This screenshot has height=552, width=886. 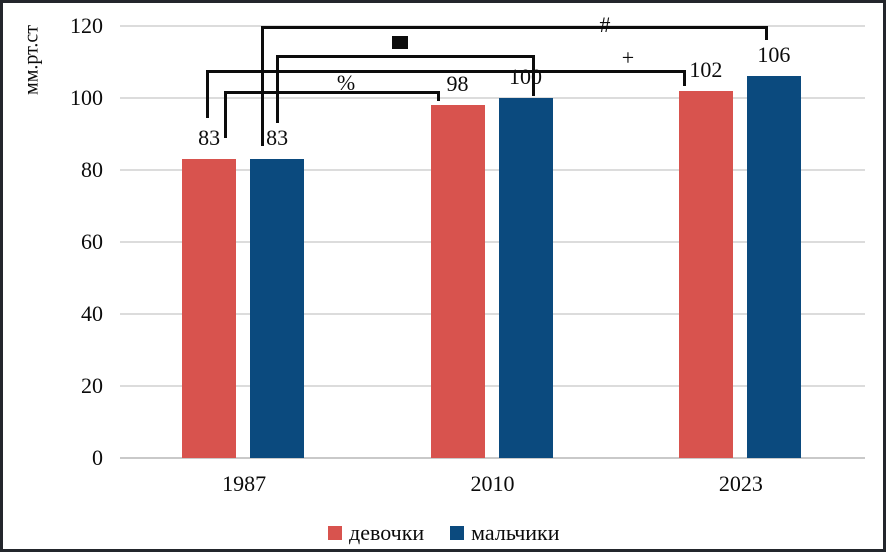 I want to click on y-tick-label: 100, so click(x=86, y=97).